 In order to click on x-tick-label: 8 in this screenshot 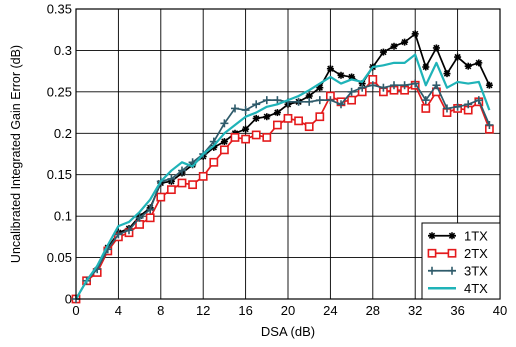, I will do `click(160, 310)`.